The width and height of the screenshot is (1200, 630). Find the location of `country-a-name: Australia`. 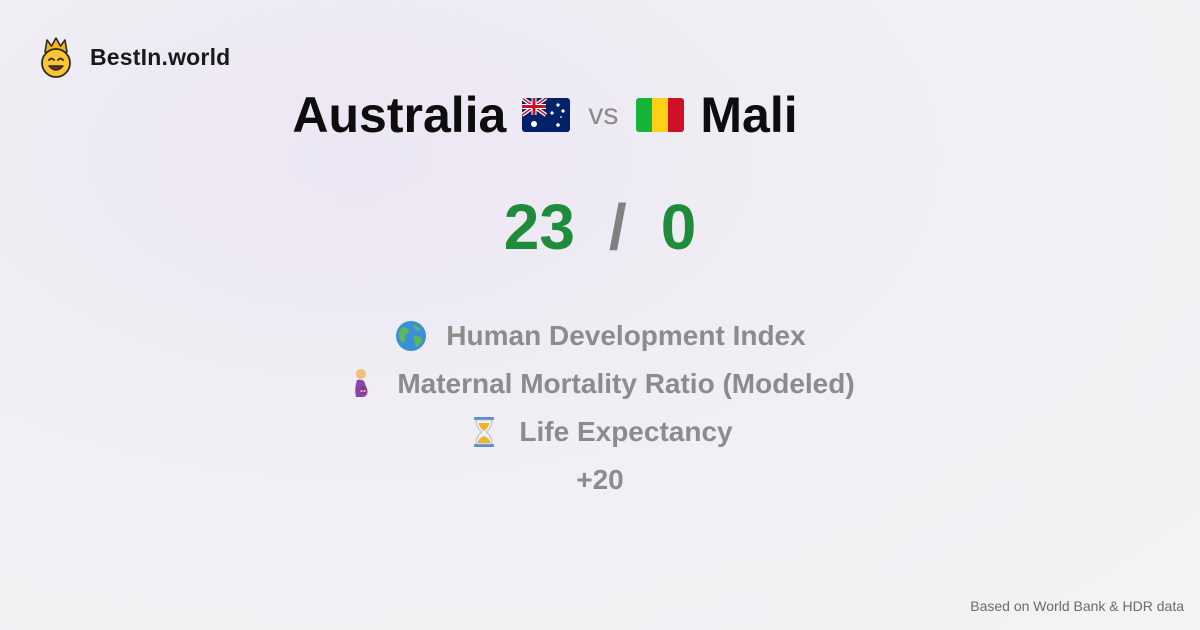

country-a-name: Australia is located at coordinates (399, 115).